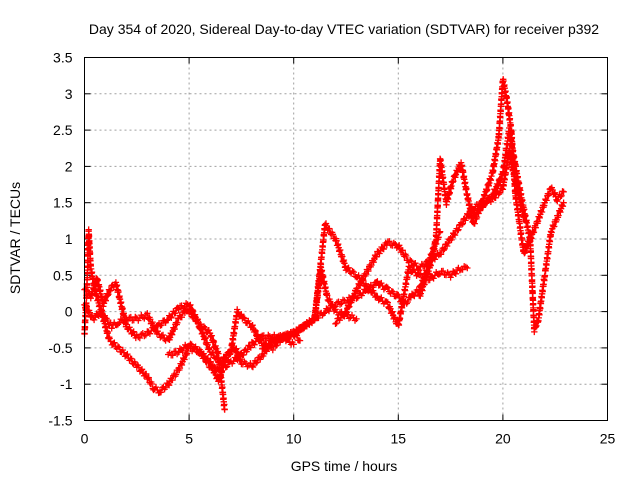  Describe the element at coordinates (69, 312) in the screenshot. I see `y-tick-label: 0` at that location.